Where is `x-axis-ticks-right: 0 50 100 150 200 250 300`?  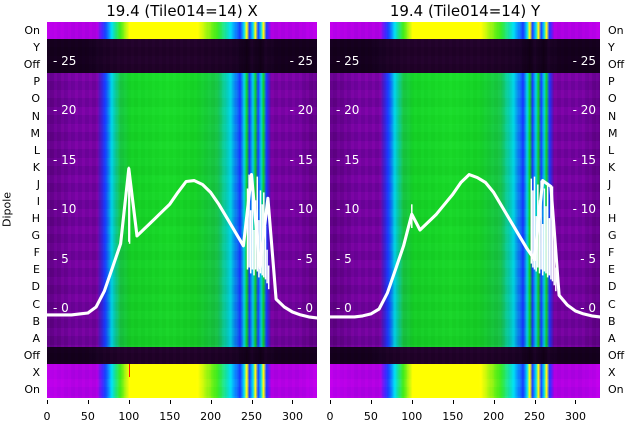 x-axis-ticks-right: 0 50 100 150 200 250 300 is located at coordinates (463, 415).